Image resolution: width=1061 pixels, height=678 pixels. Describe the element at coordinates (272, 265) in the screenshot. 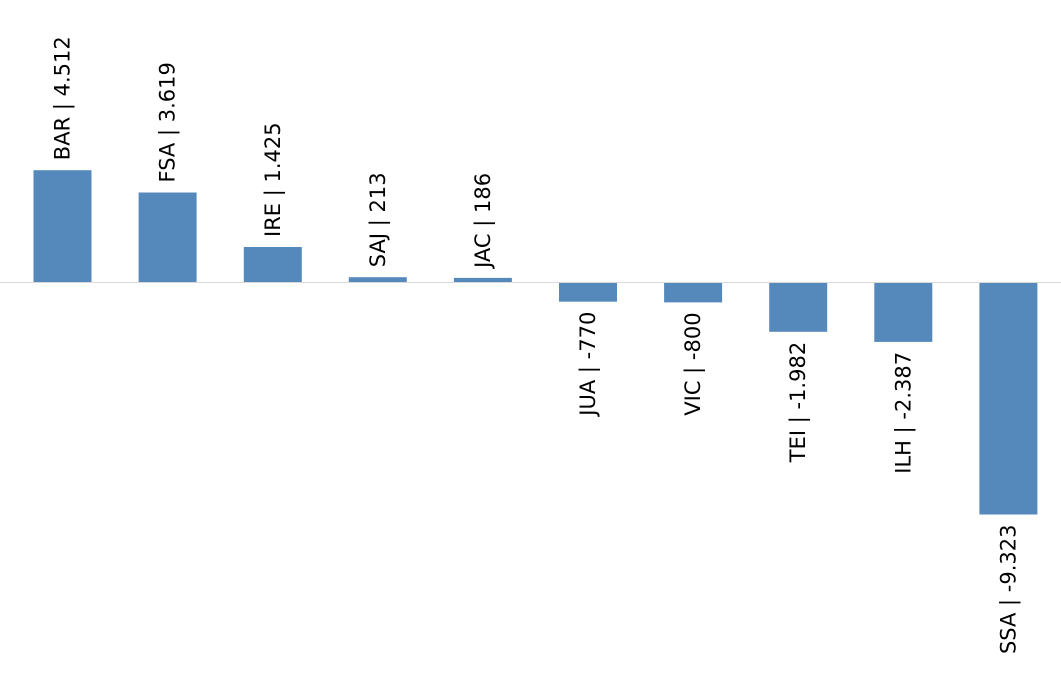

I see `bar-ire` at that location.